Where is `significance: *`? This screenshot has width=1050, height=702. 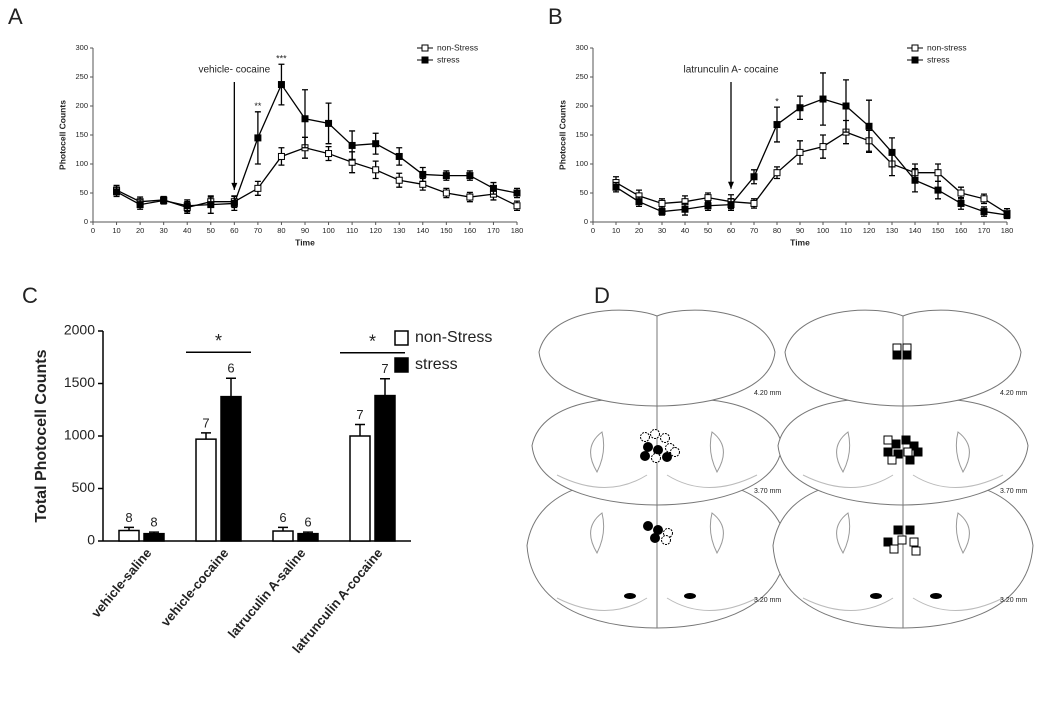
significance: * is located at coordinates (372, 342).